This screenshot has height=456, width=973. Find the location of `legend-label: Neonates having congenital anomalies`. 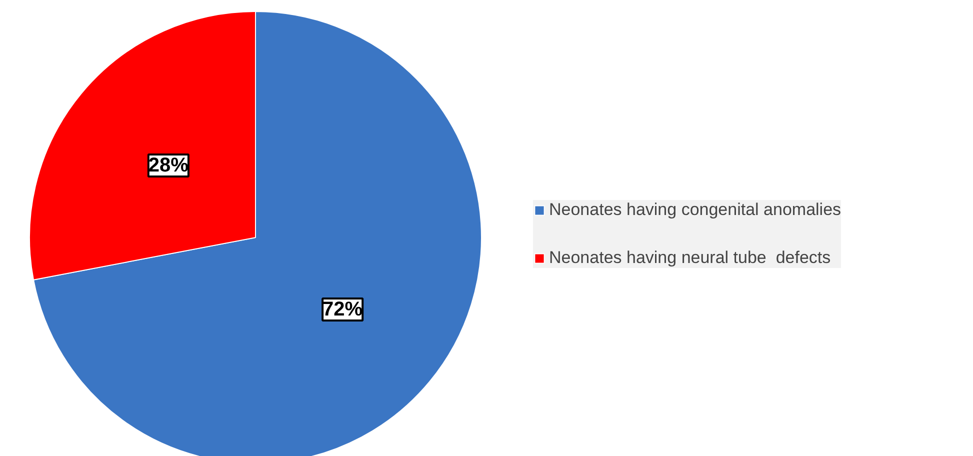

legend-label: Neonates having congenital anomalies is located at coordinates (695, 210).